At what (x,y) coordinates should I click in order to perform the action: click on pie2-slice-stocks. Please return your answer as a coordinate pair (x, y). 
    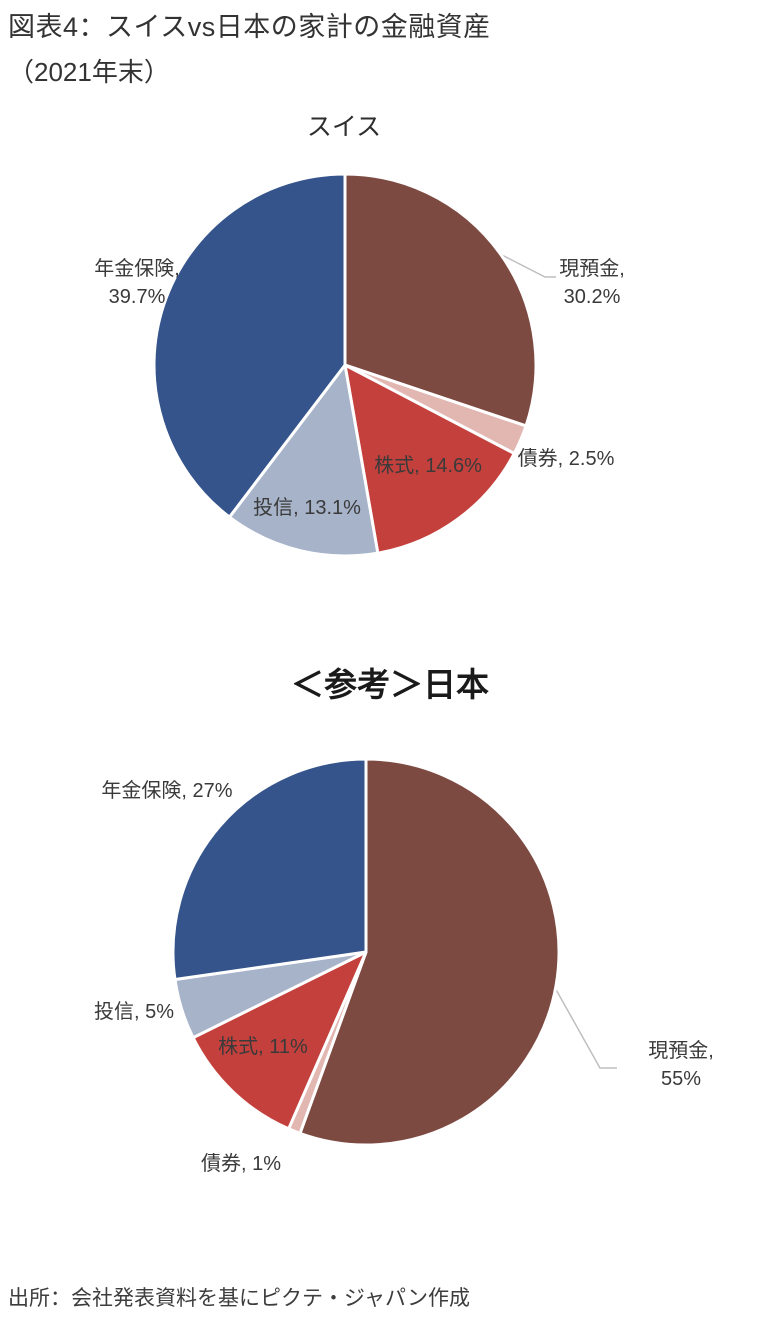
    Looking at the image, I should click on (279, 1040).